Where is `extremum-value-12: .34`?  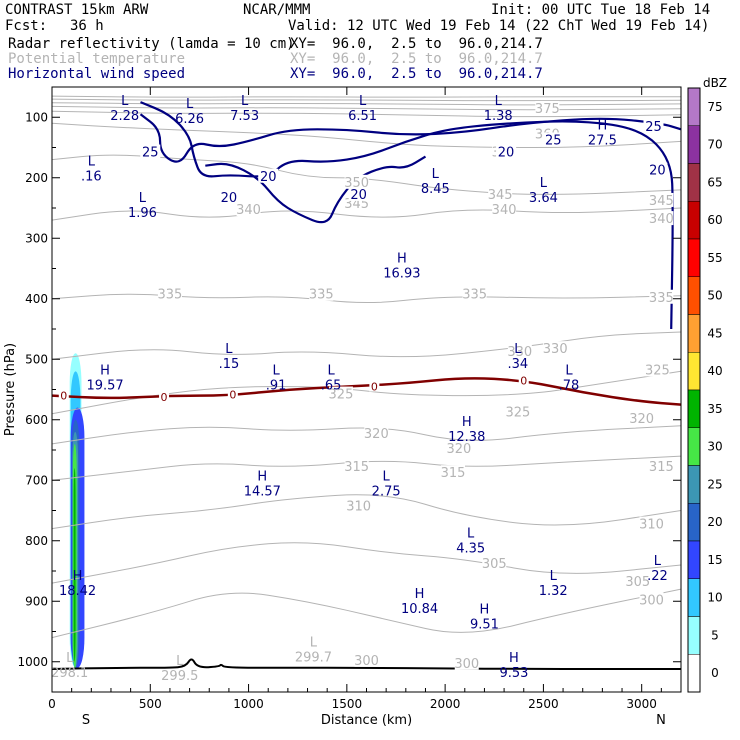
extremum-value-12: .34 is located at coordinates (518, 364).